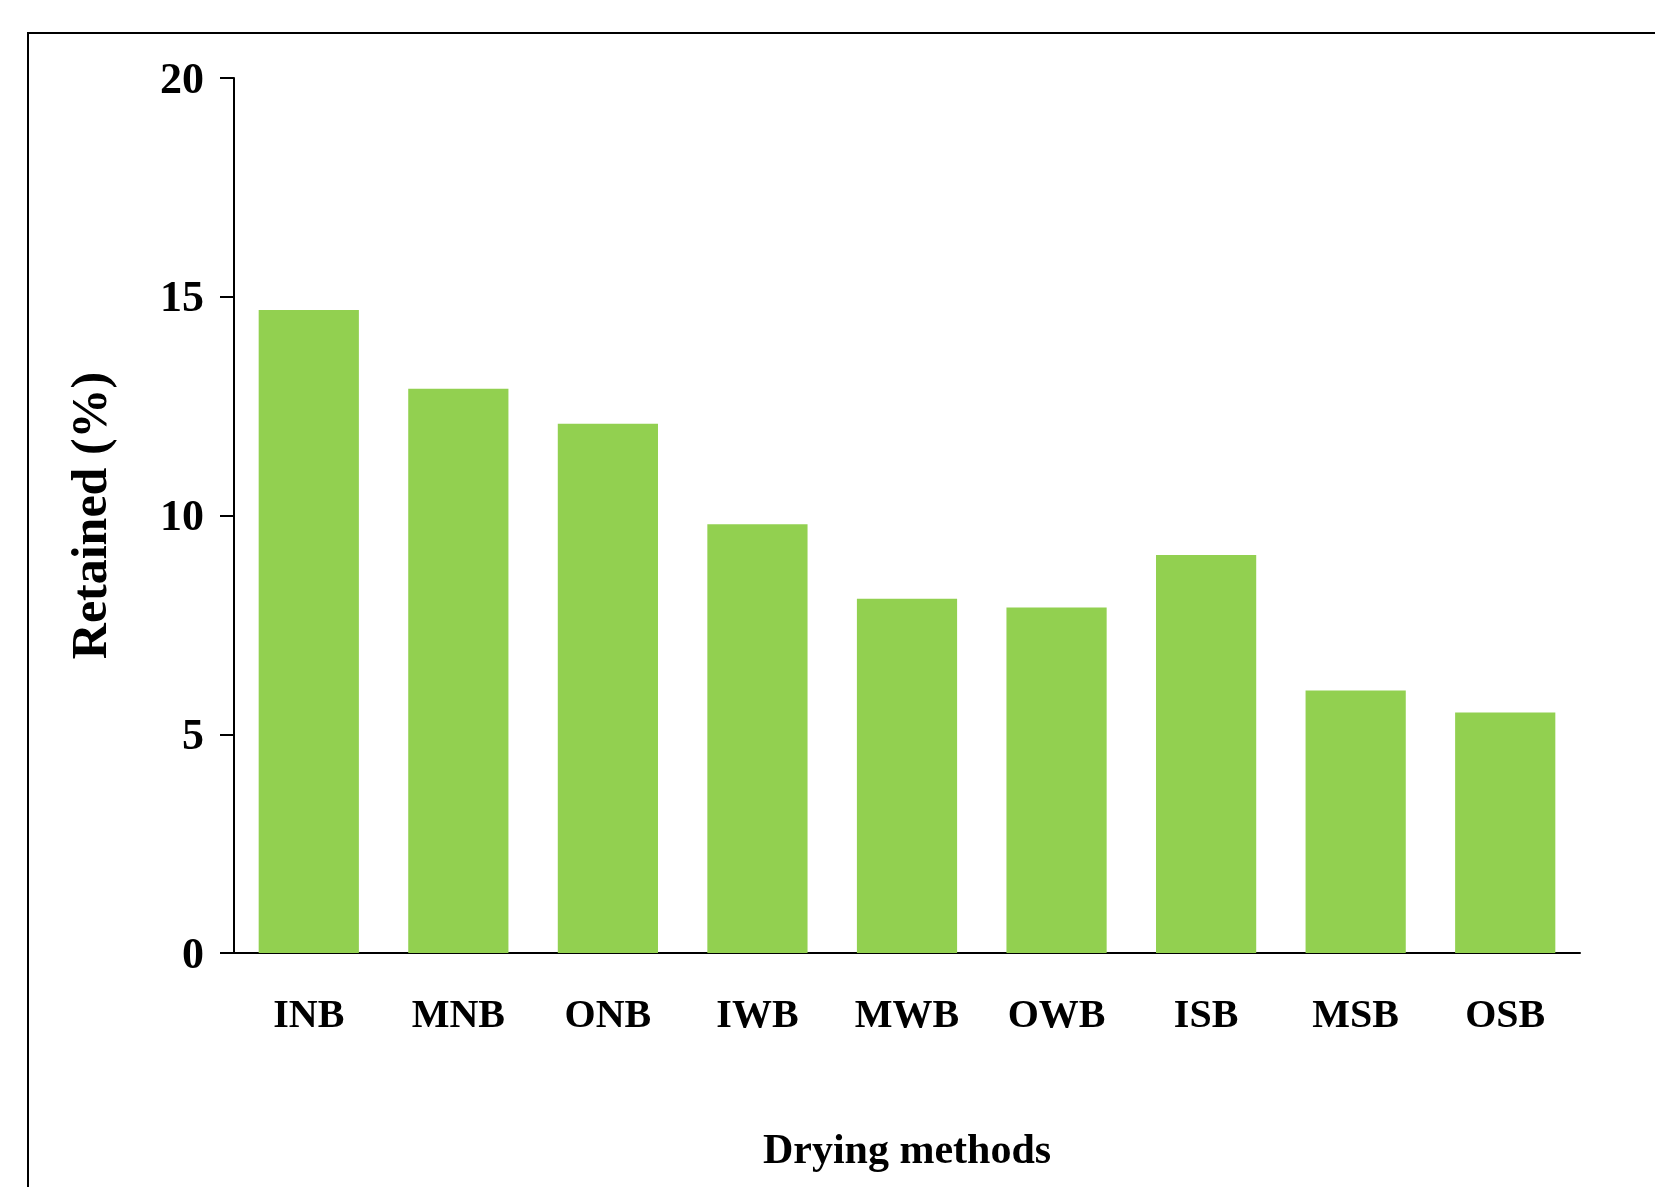 The width and height of the screenshot is (1655, 1187). Describe the element at coordinates (309, 1013) in the screenshot. I see `x-tick-label: INB` at that location.